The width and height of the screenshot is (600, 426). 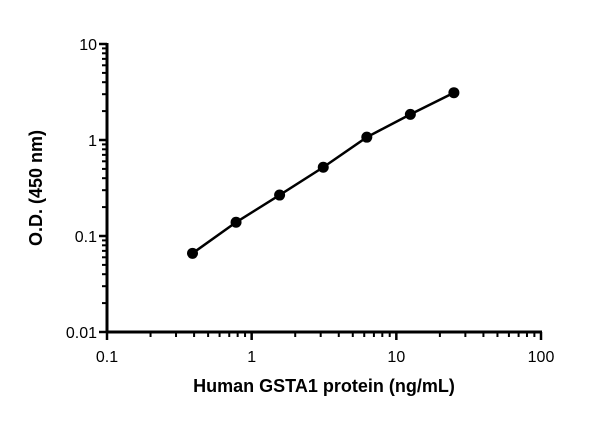 What do you see at coordinates (541, 357) in the screenshot?
I see `x-tick-label: 100` at bounding box center [541, 357].